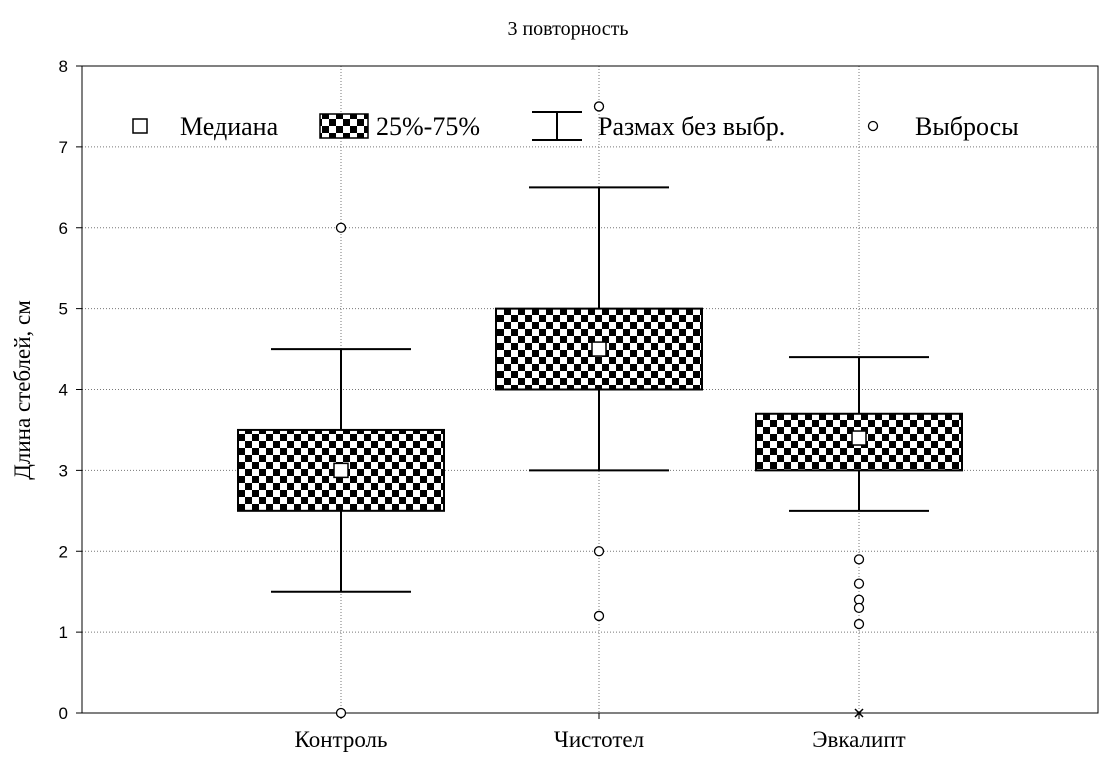 This screenshot has height=758, width=1109. What do you see at coordinates (63, 390) in the screenshot?
I see `y-tick-label: 4` at bounding box center [63, 390].